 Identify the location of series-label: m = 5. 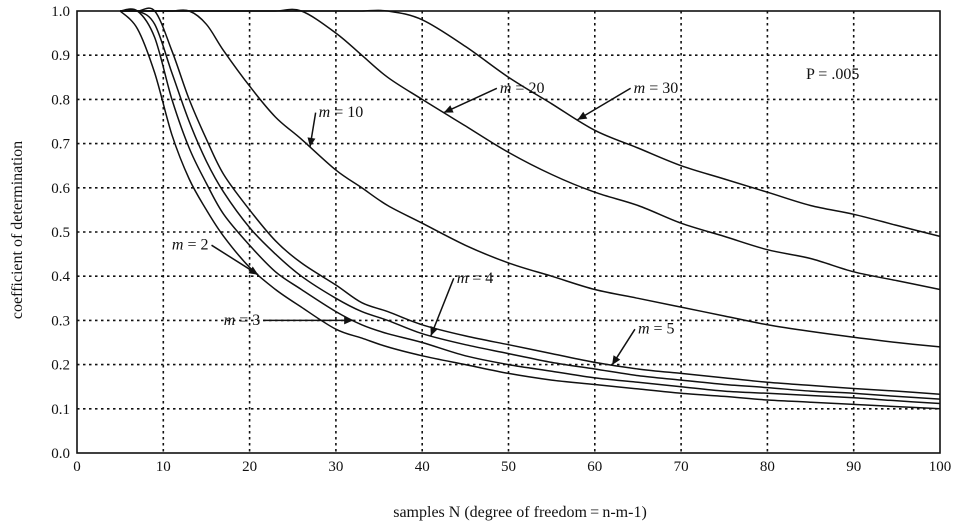
(656, 329).